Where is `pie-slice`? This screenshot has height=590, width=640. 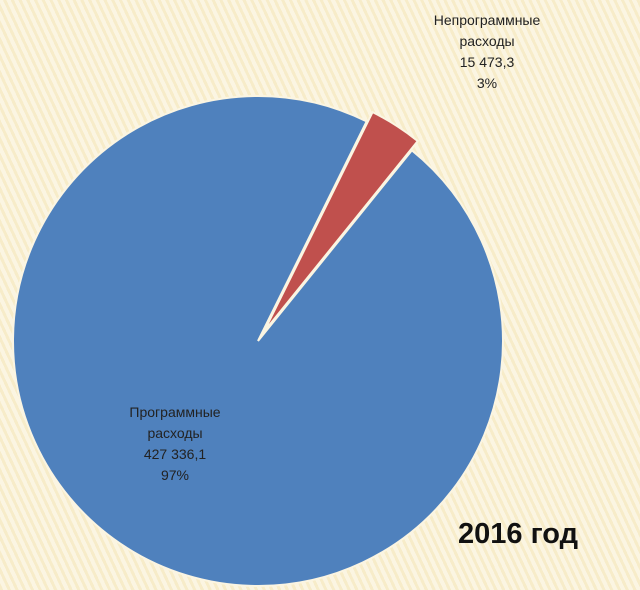
pie-slice is located at coordinates (341, 221).